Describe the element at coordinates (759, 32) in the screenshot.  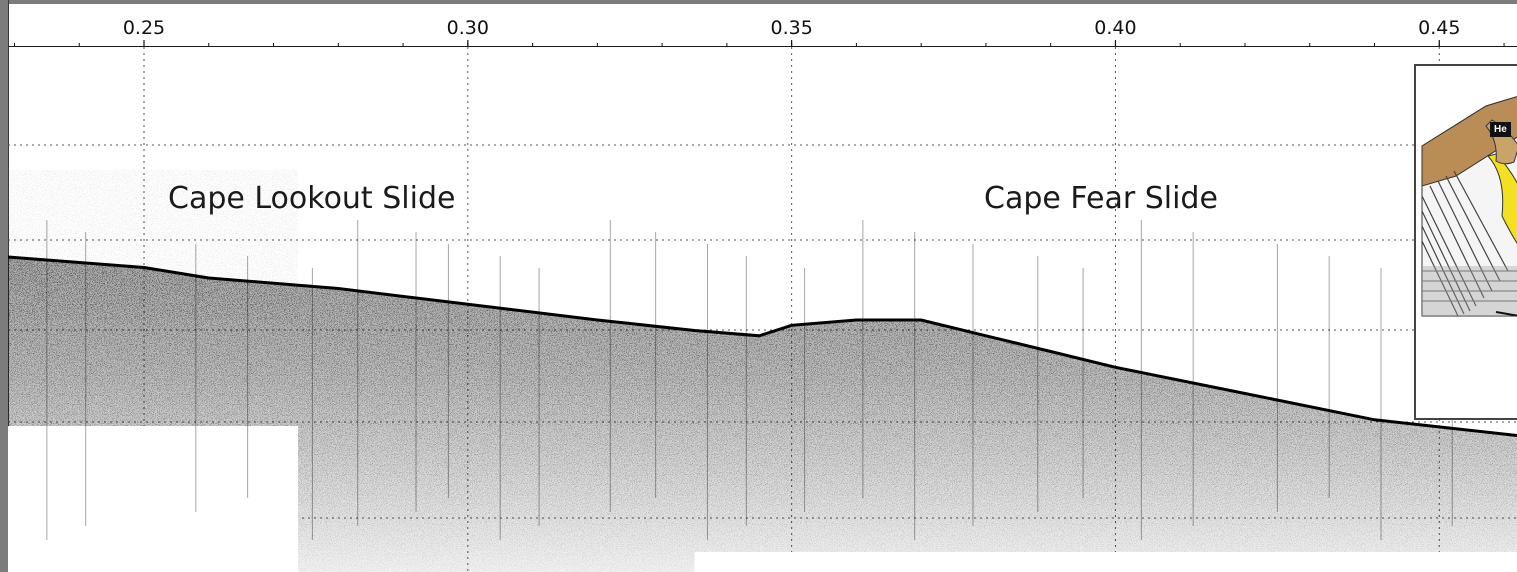
I see `x-axis: 0.25 0.30 0.35 0.40 0.45` at that location.